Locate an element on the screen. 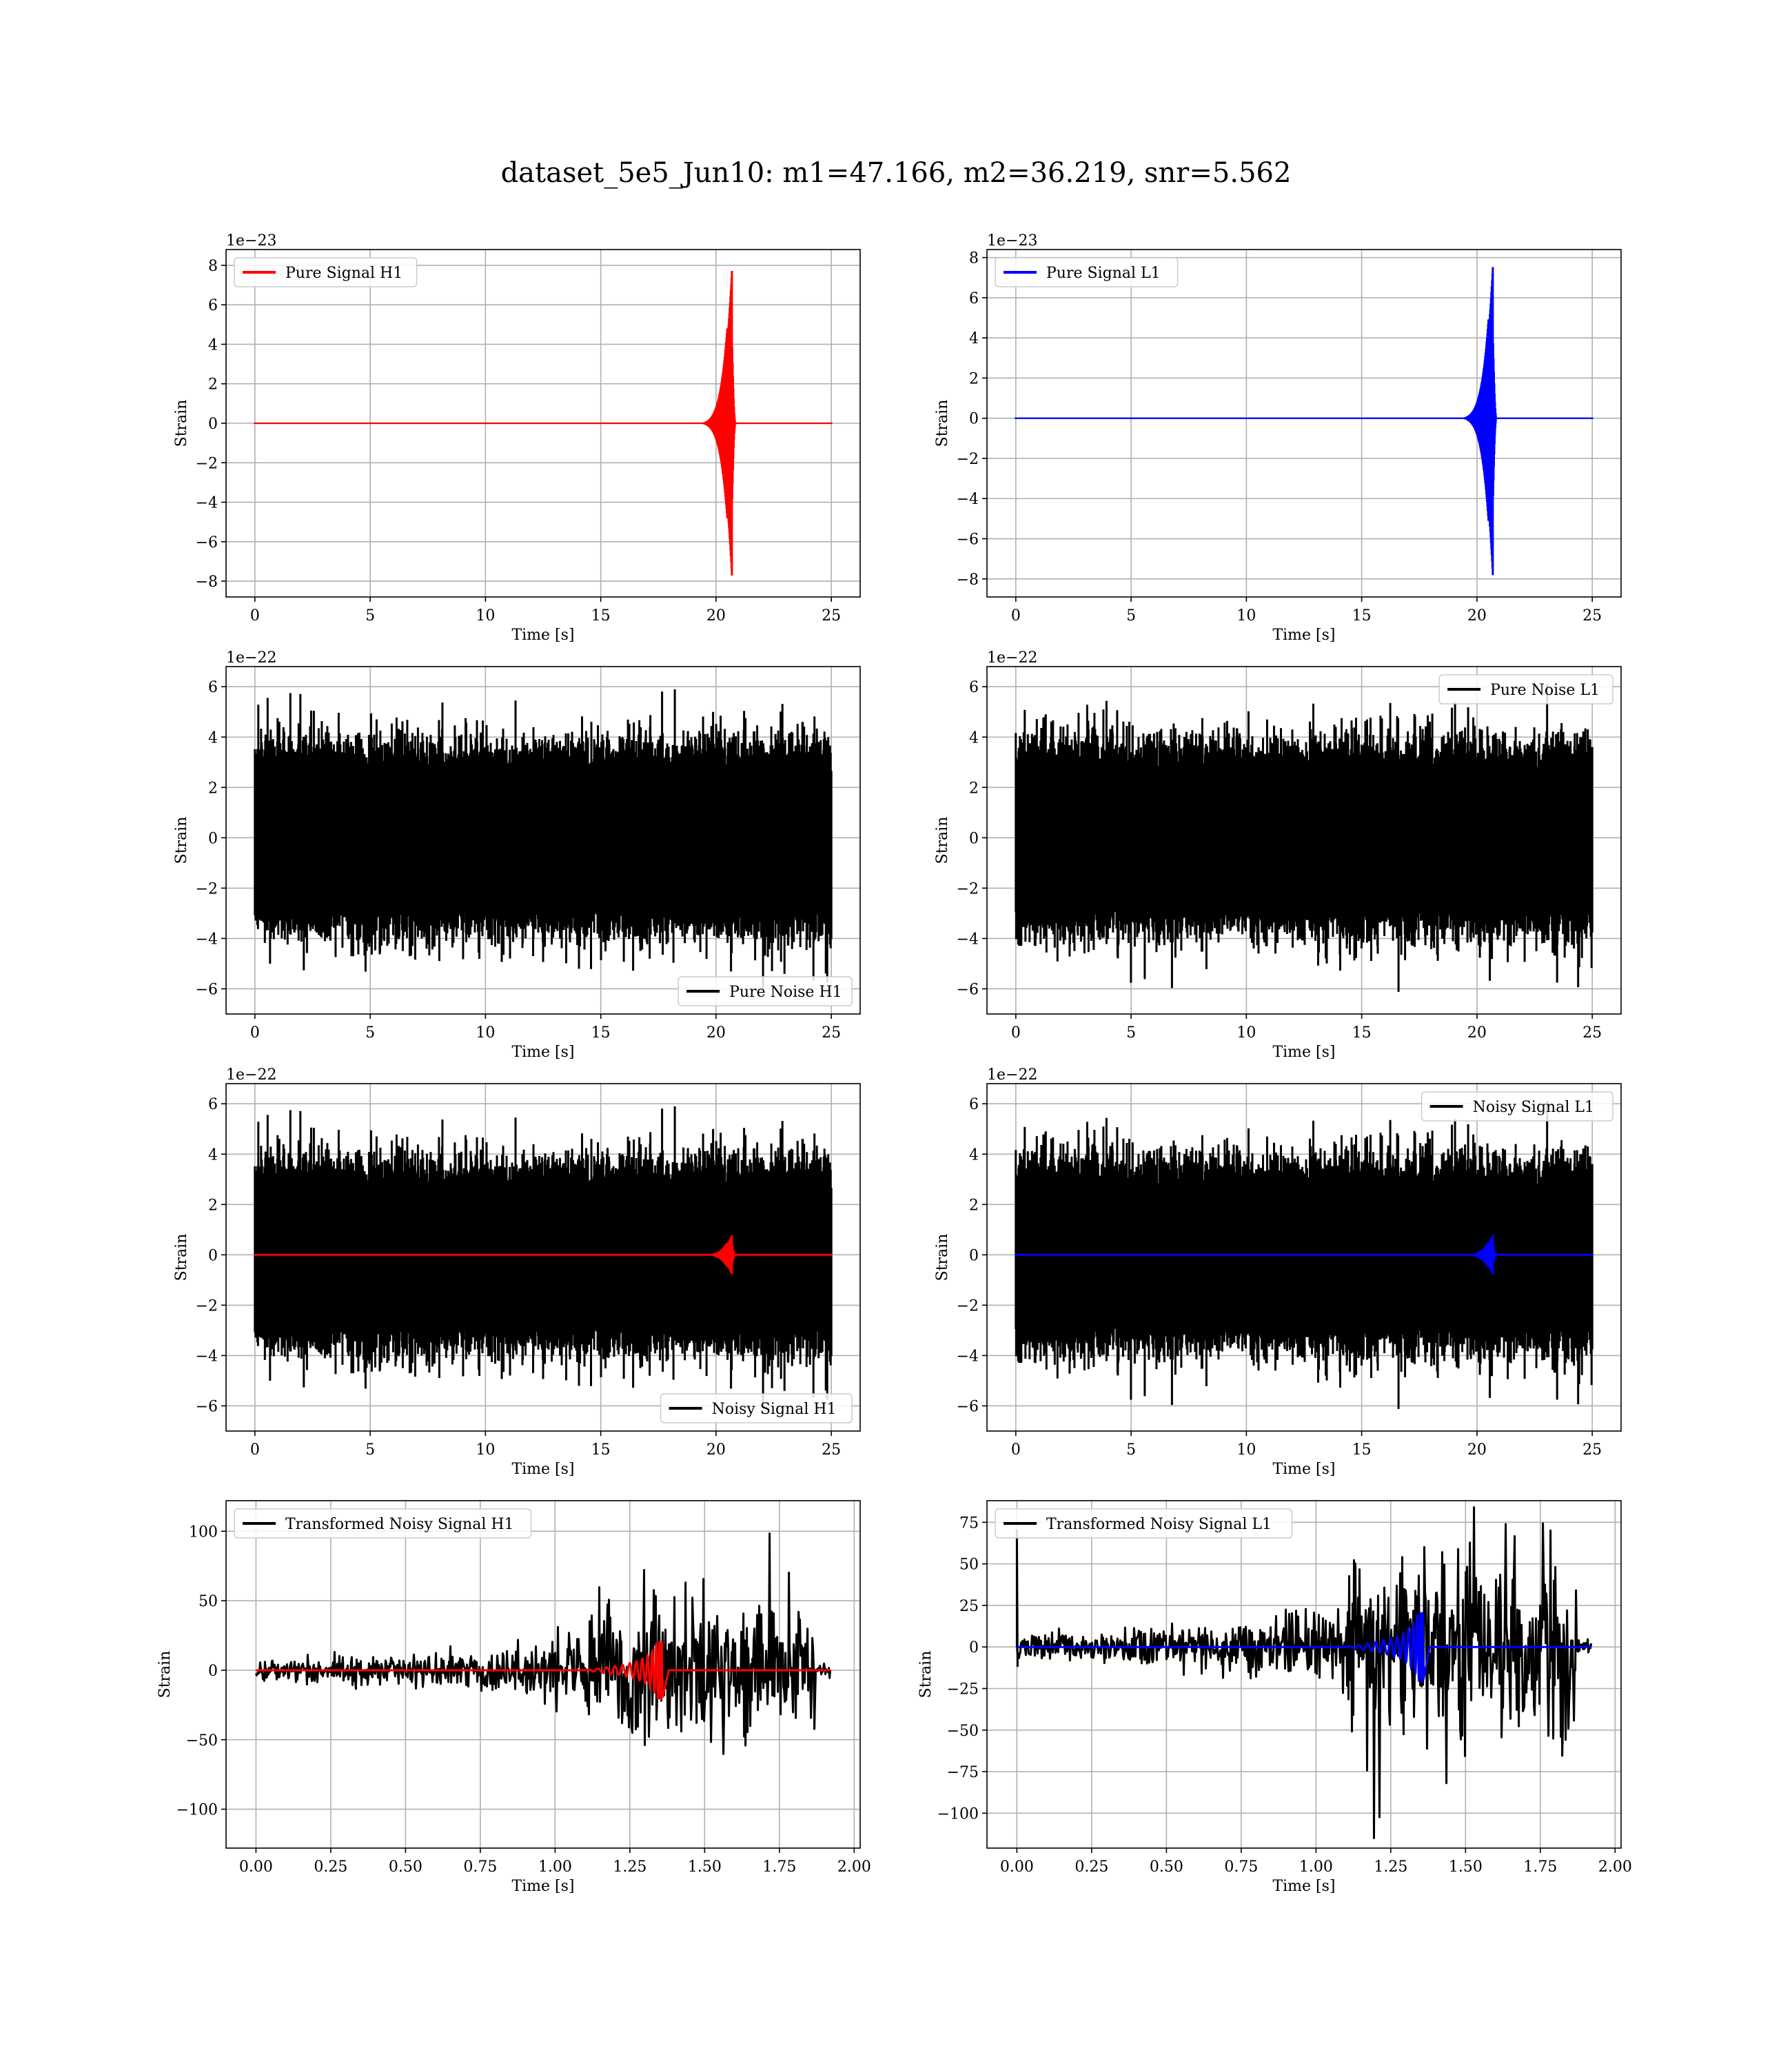 The image size is (1792, 2068). x-tick-label: 0.50 is located at coordinates (1166, 1867).